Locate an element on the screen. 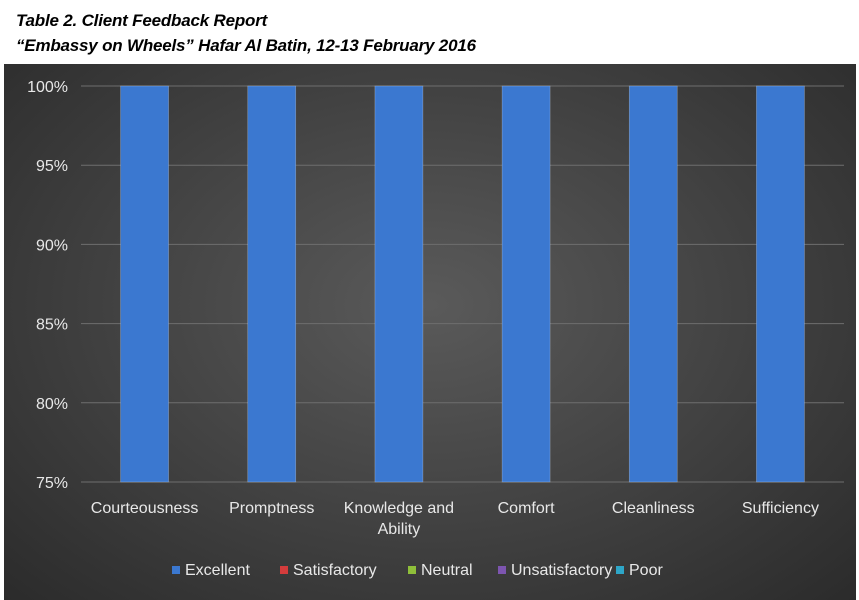 The width and height of the screenshot is (859, 600). x-tick-label: Promptness is located at coordinates (271, 508).